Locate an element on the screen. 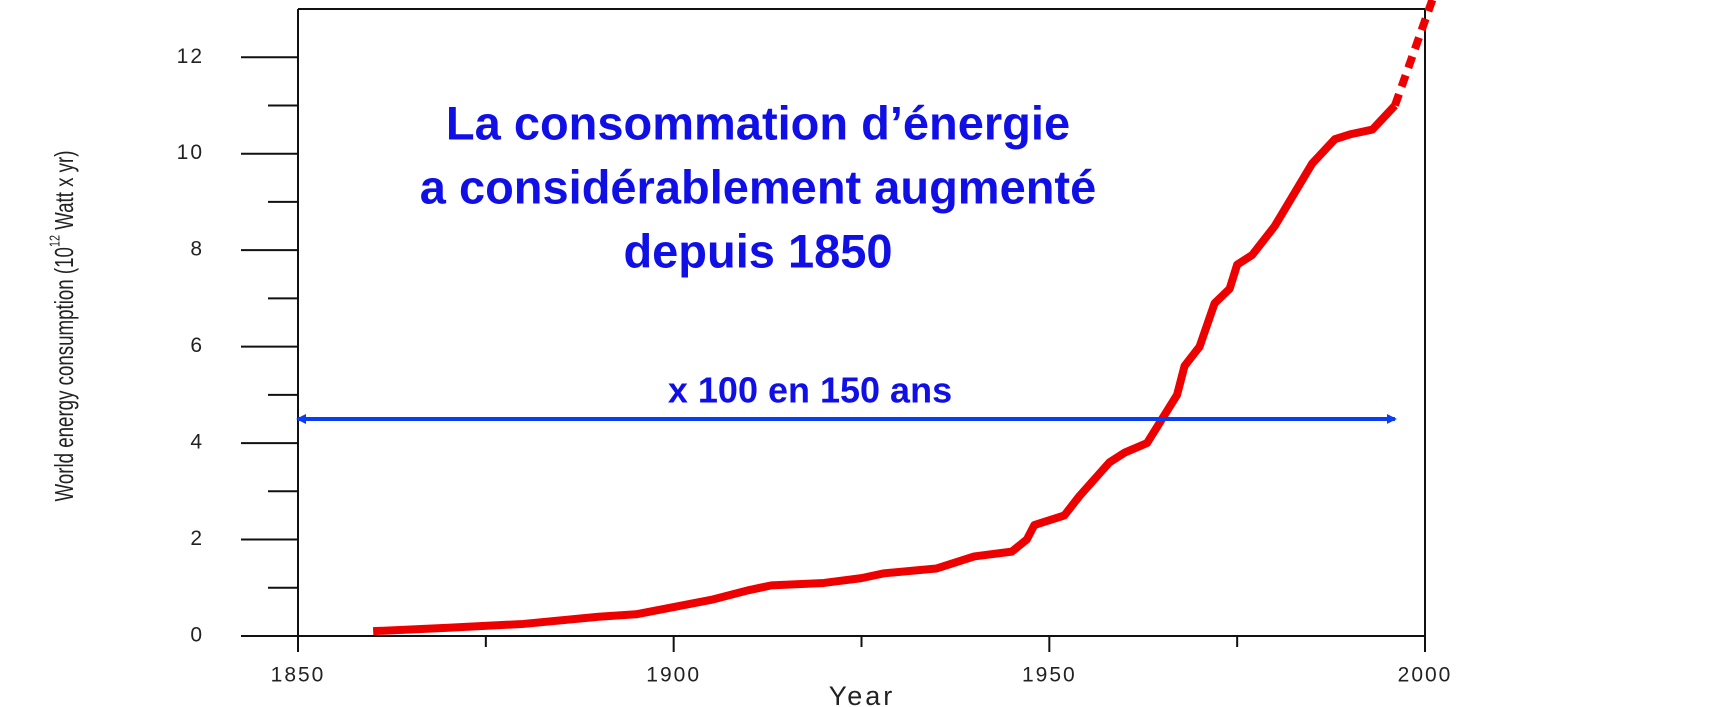 The image size is (1720, 707). chart-title: a considérablement augmenté is located at coordinates (758, 186).